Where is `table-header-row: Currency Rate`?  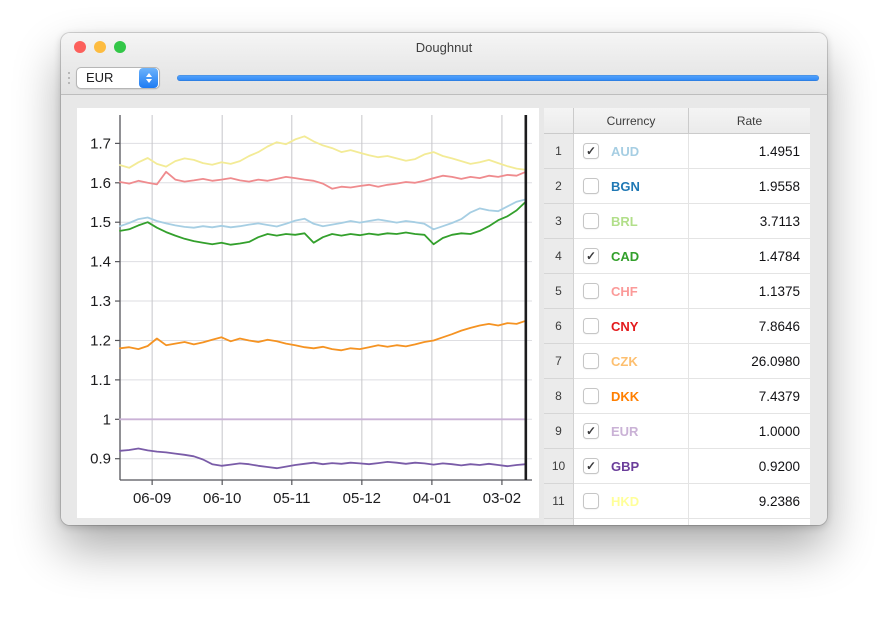
table-header-row: Currency Rate is located at coordinates (677, 121).